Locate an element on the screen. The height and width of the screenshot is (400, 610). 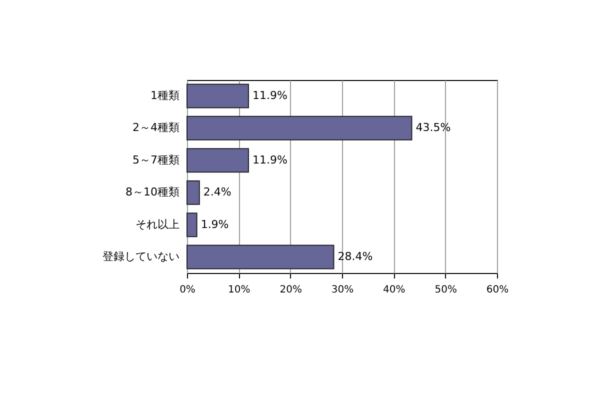
x-tick-label: 30% is located at coordinates (342, 290).